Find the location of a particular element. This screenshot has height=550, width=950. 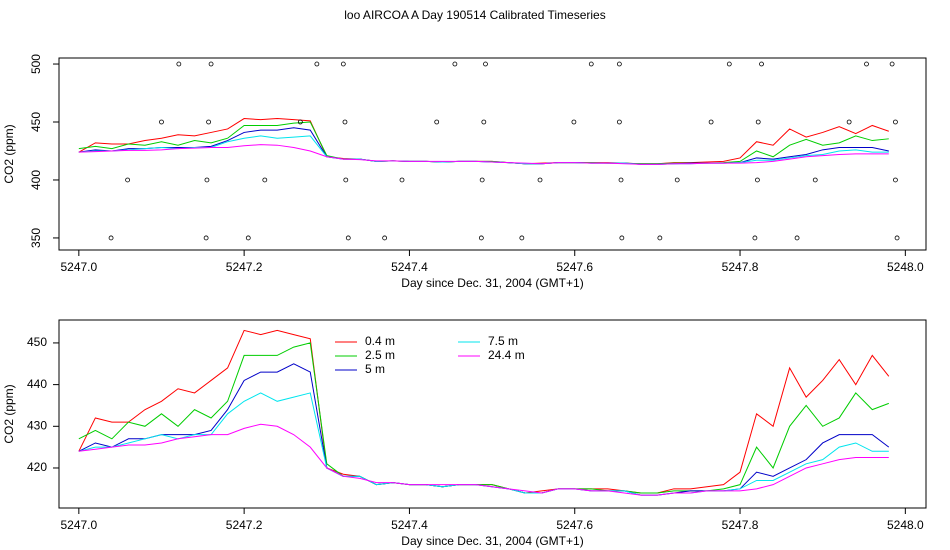

legend-label: 5 m is located at coordinates (375, 369).